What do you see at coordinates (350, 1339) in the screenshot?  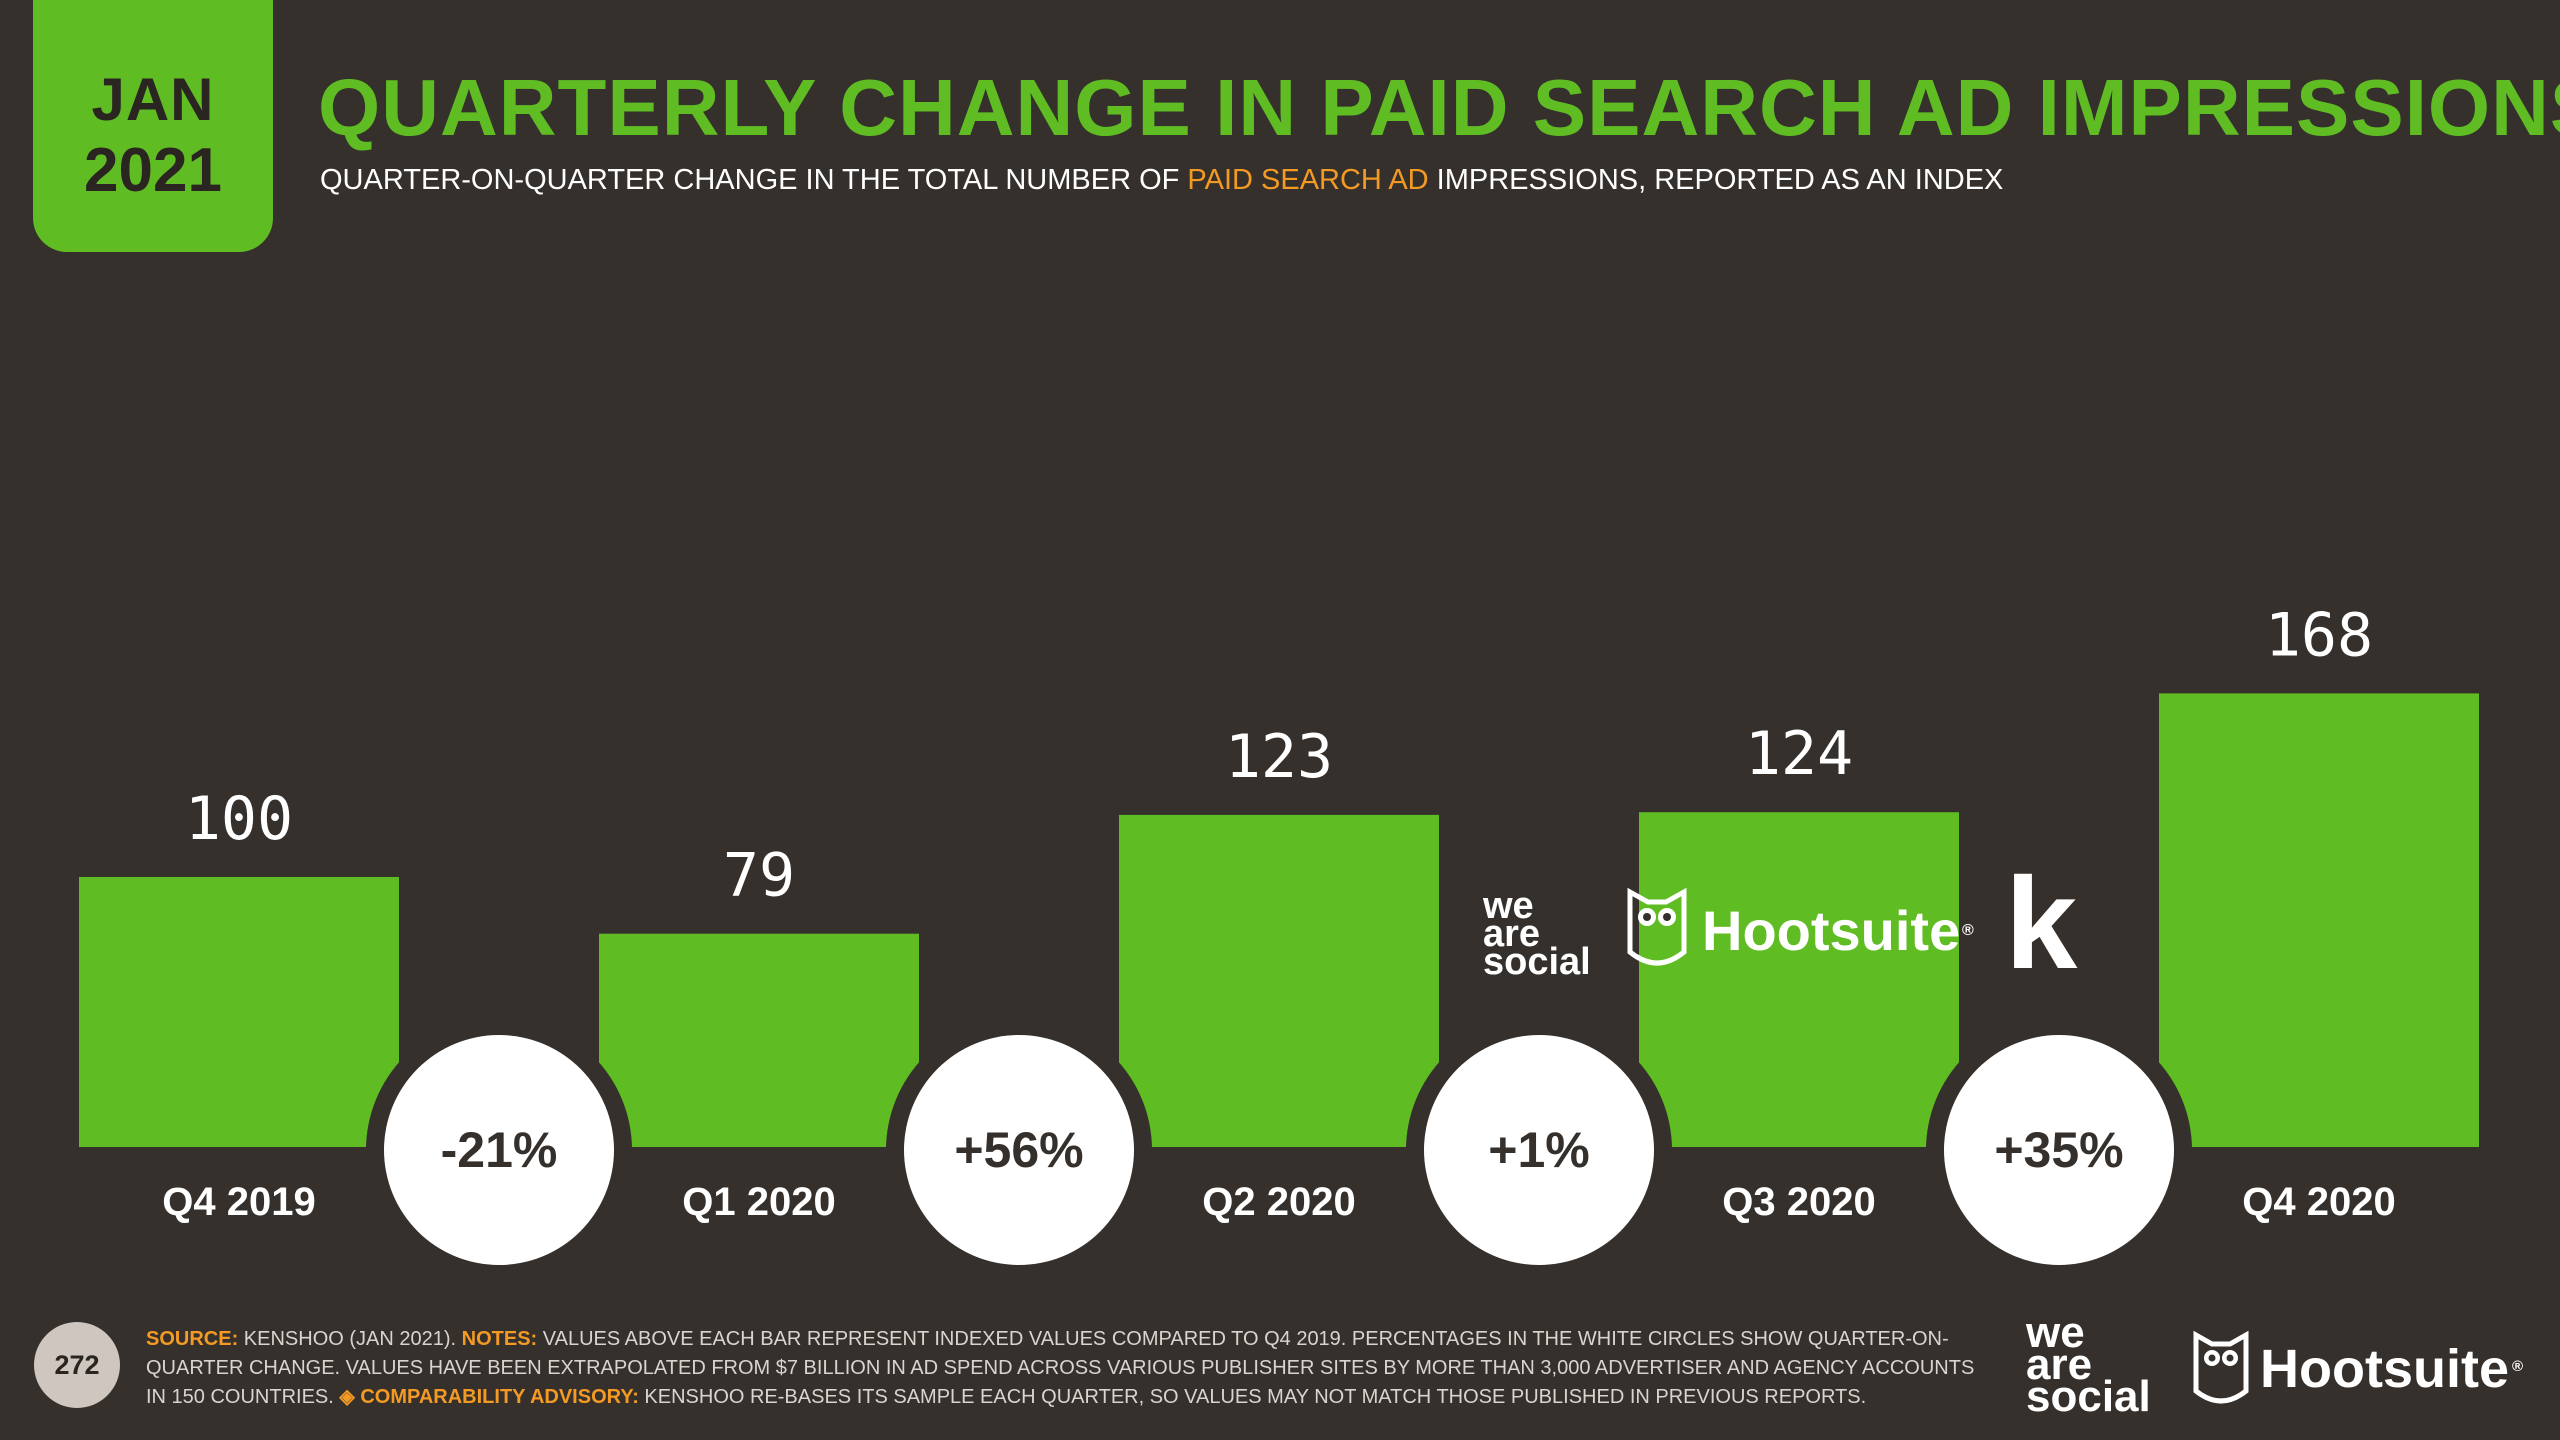 I see `source-text: KENSHOO (JAN 2021).` at bounding box center [350, 1339].